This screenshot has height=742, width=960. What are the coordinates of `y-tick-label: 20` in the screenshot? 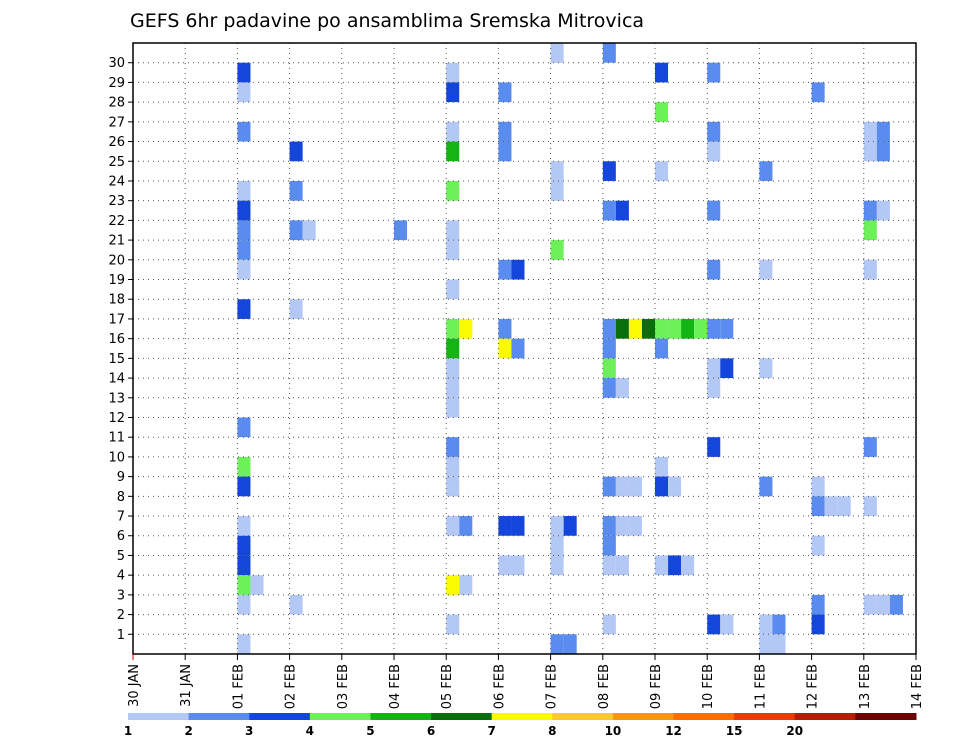 It's located at (116, 260).